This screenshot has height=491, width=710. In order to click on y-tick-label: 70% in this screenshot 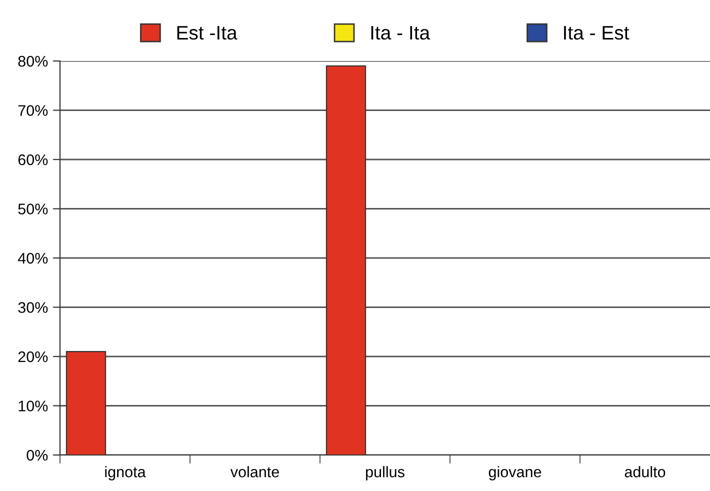, I will do `click(33, 110)`.